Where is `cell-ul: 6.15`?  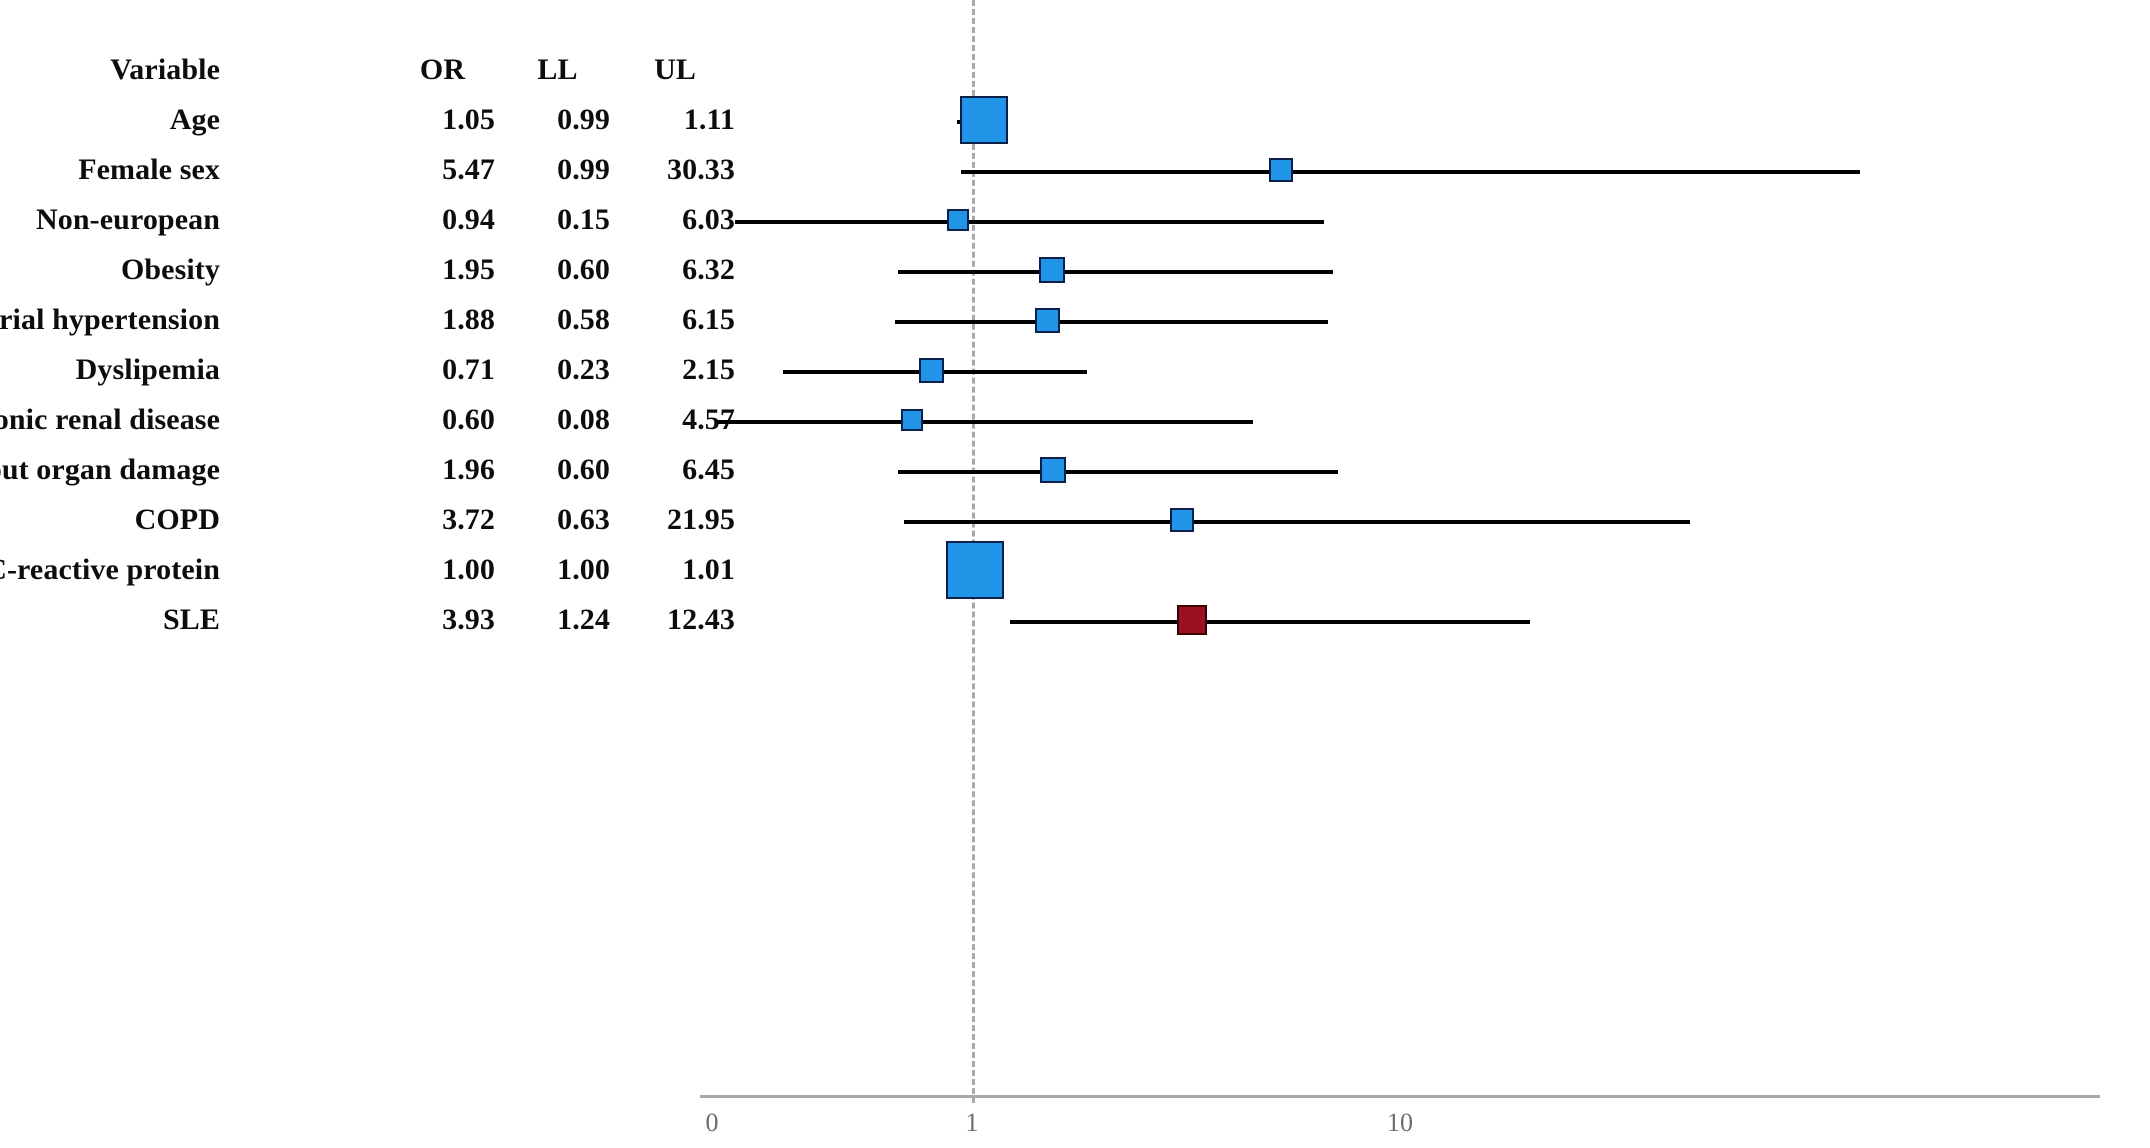 cell-ul: 6.15 is located at coordinates (708, 319).